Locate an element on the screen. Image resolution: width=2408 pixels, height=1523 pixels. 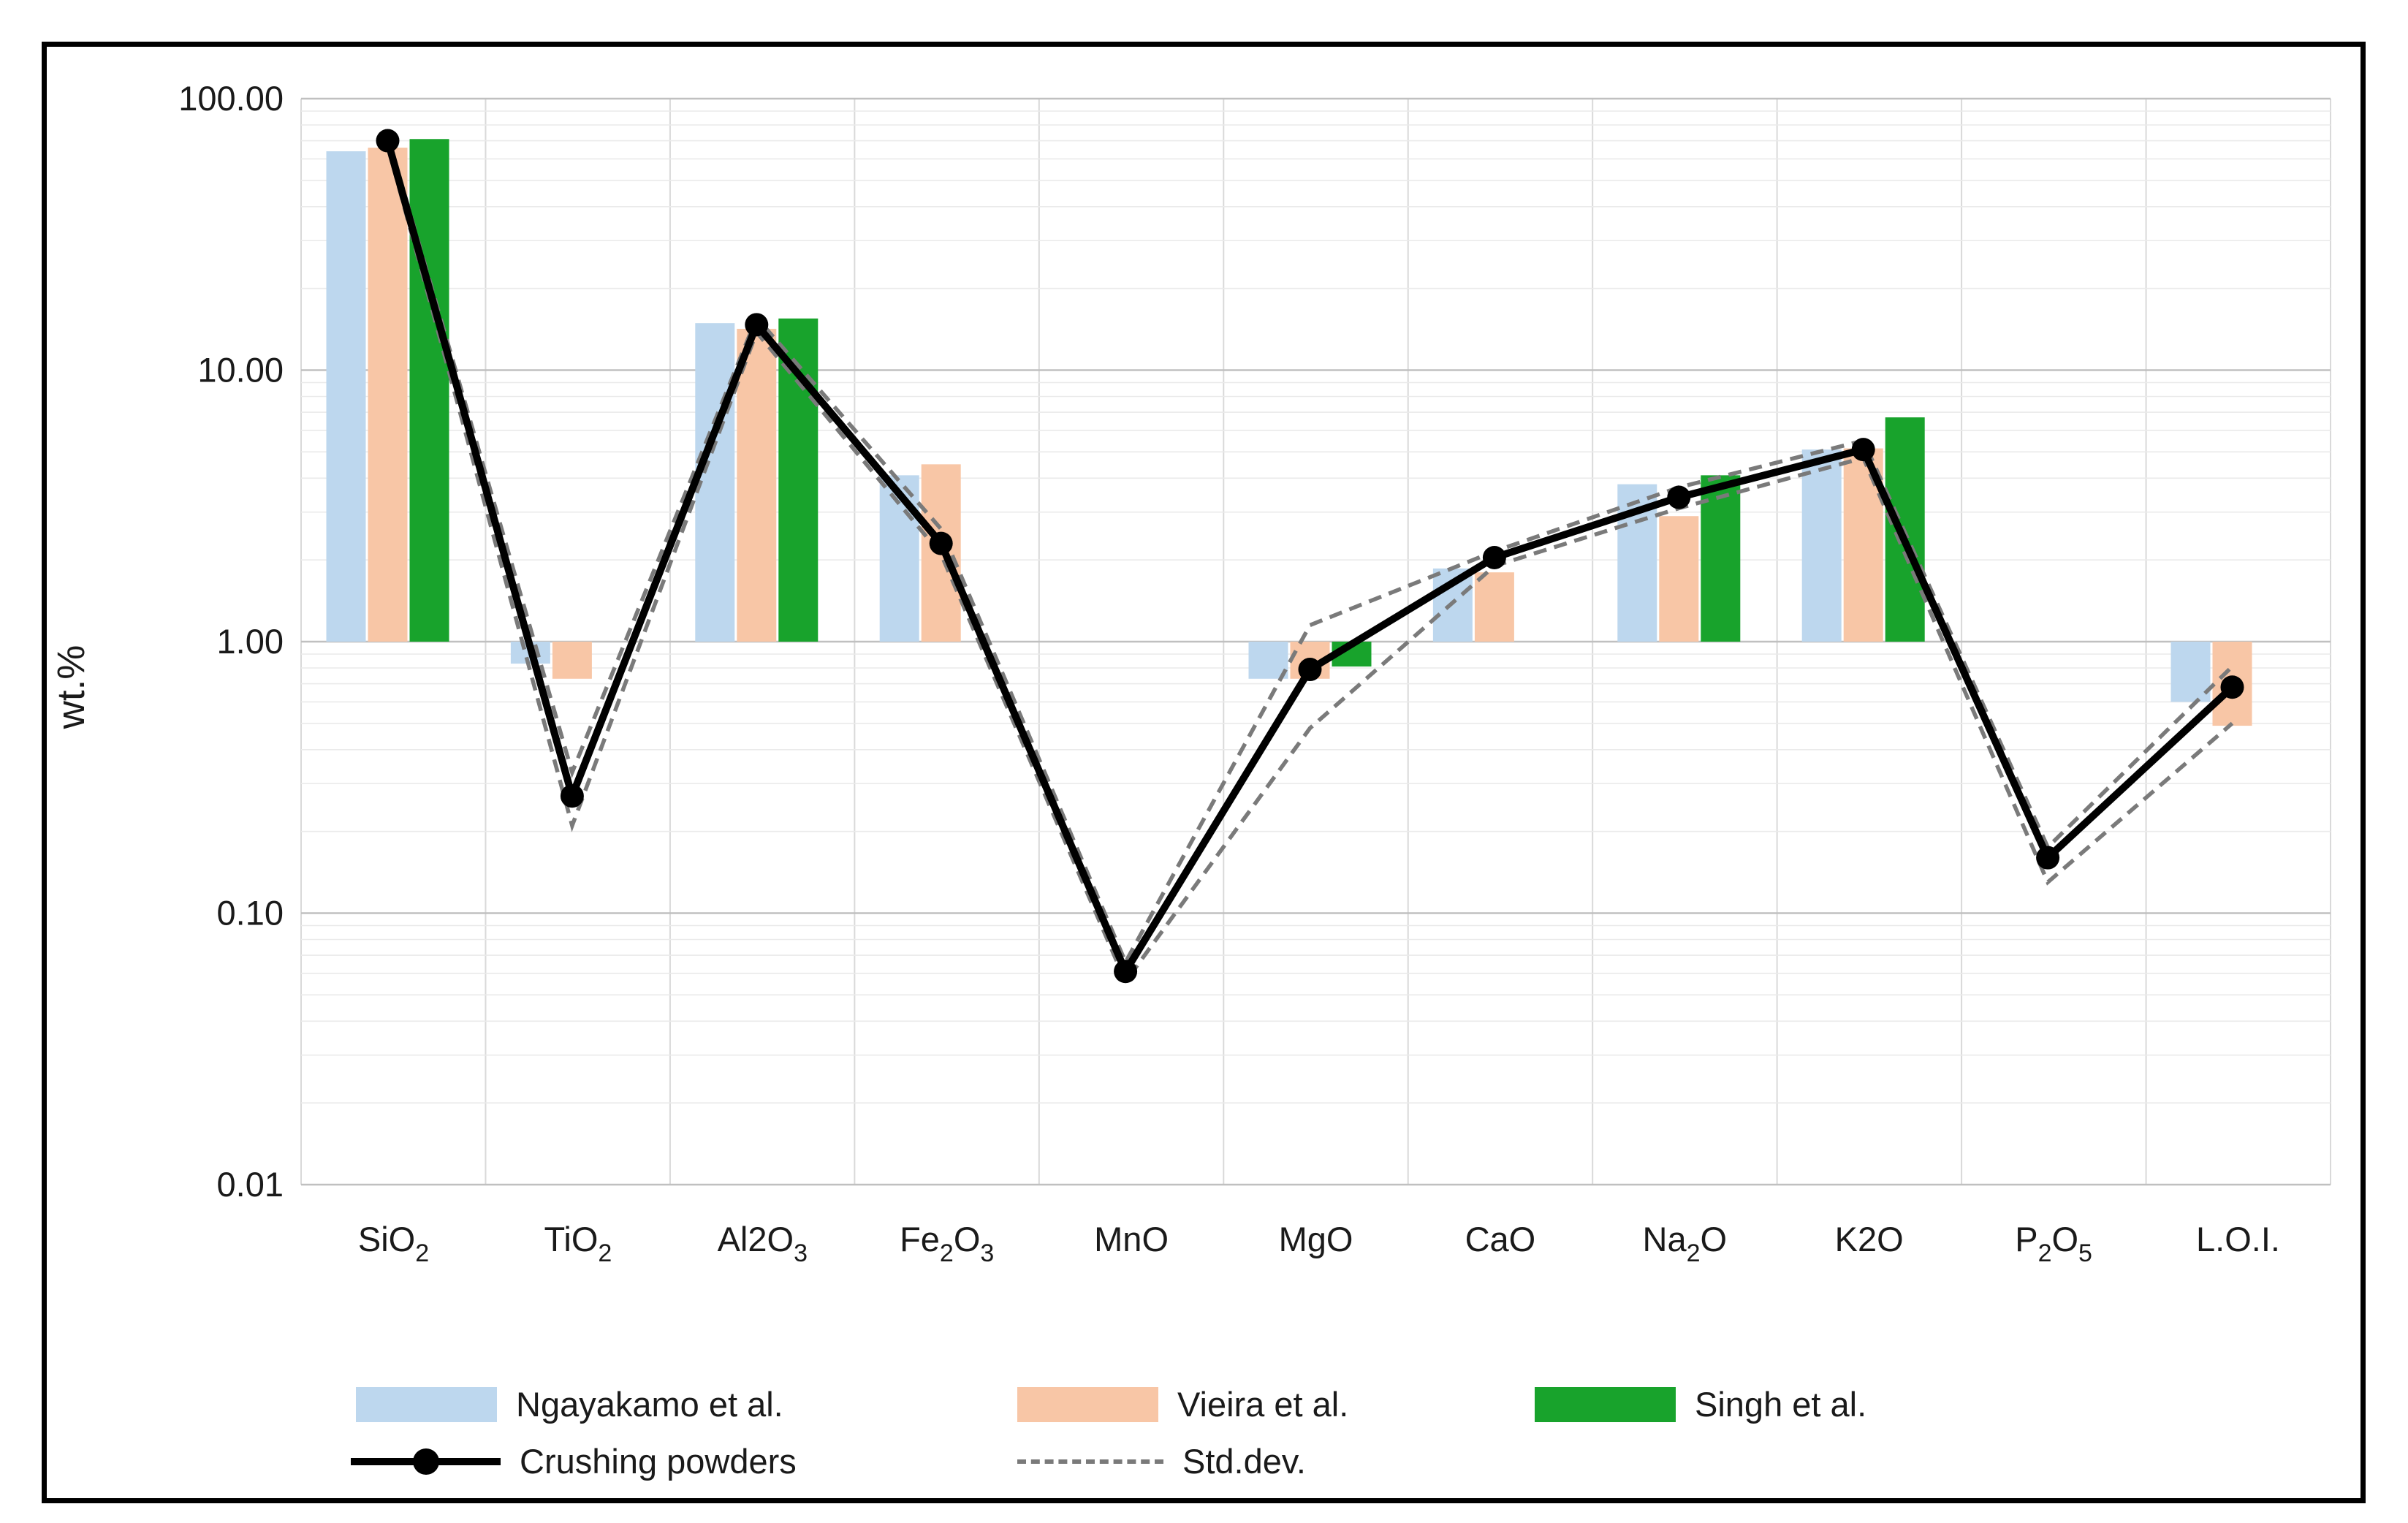
x-axis-category-label-sio2: SiO2 is located at coordinates (393, 1243).